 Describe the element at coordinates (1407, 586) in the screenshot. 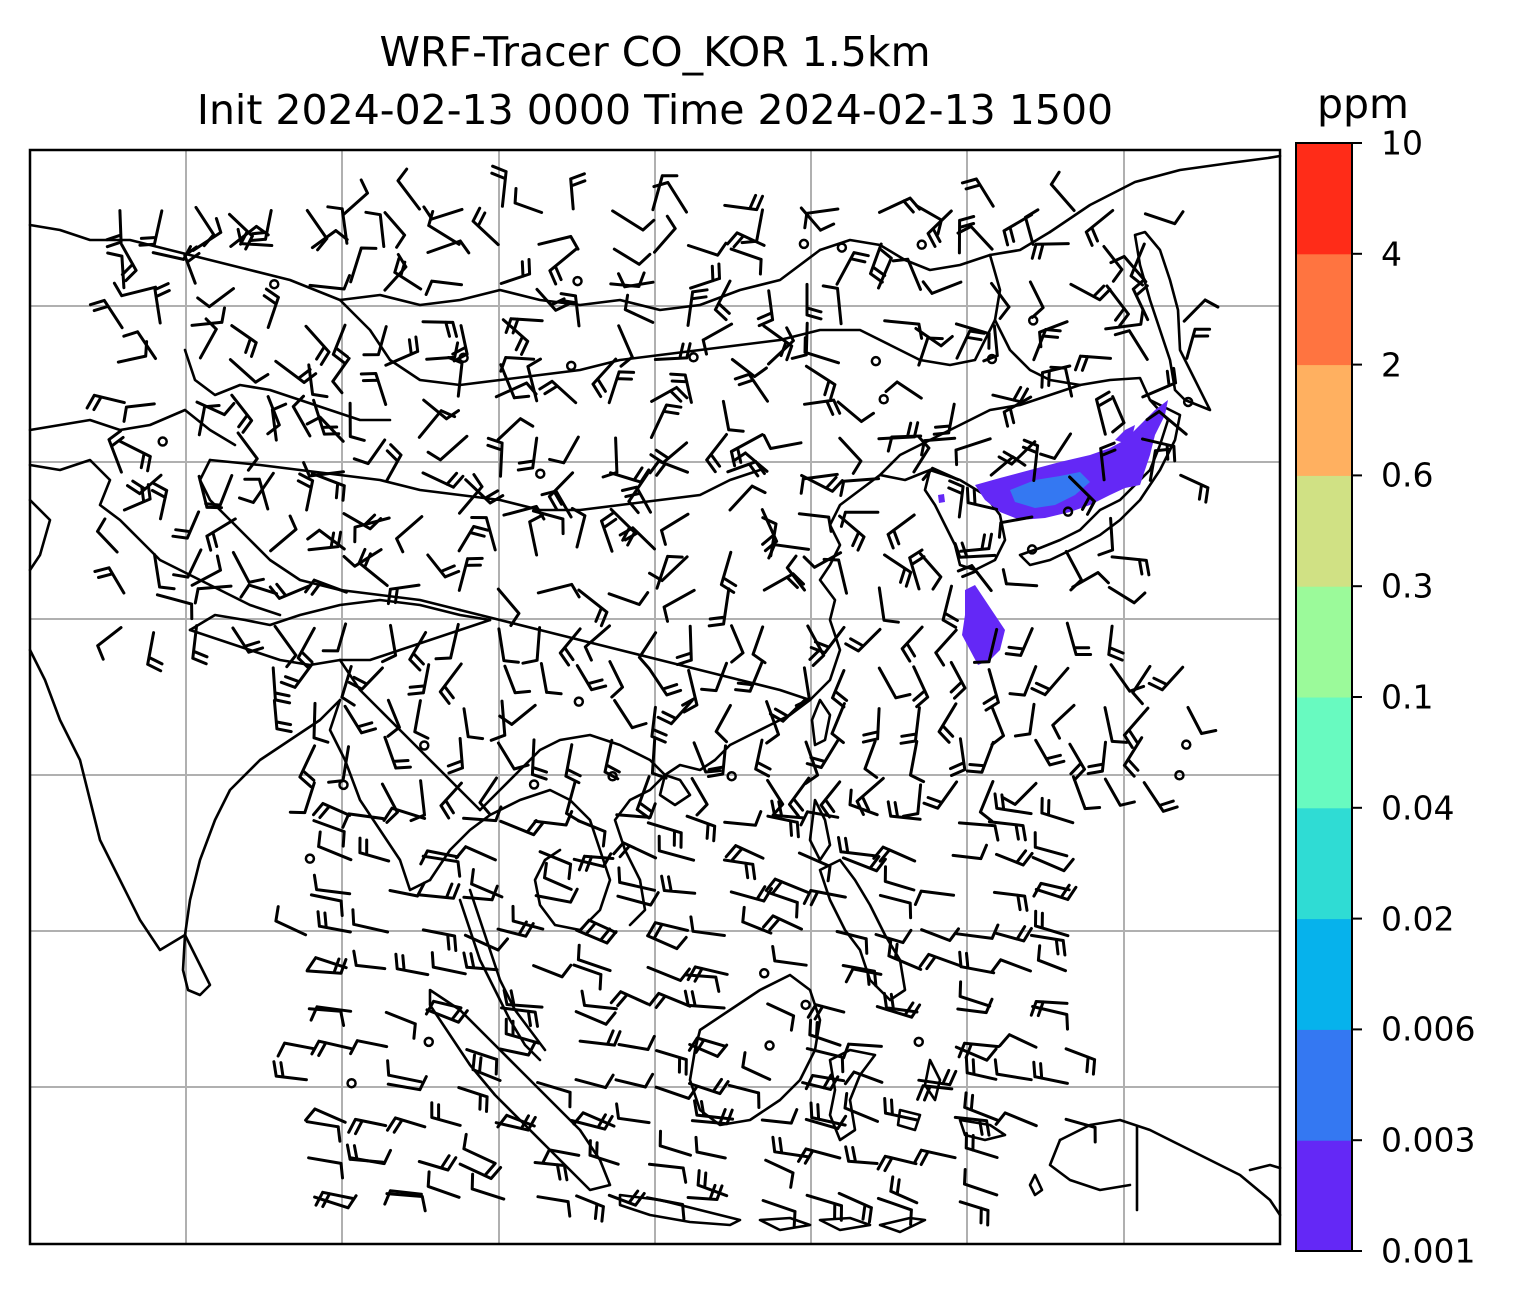

I see `colorbar-tick-label: 0.3` at that location.